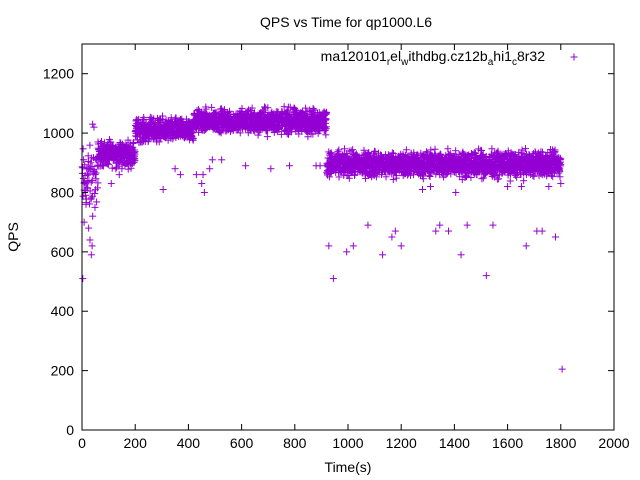 The height and width of the screenshot is (480, 640). I want to click on y-tick-label: 800, so click(63, 192).